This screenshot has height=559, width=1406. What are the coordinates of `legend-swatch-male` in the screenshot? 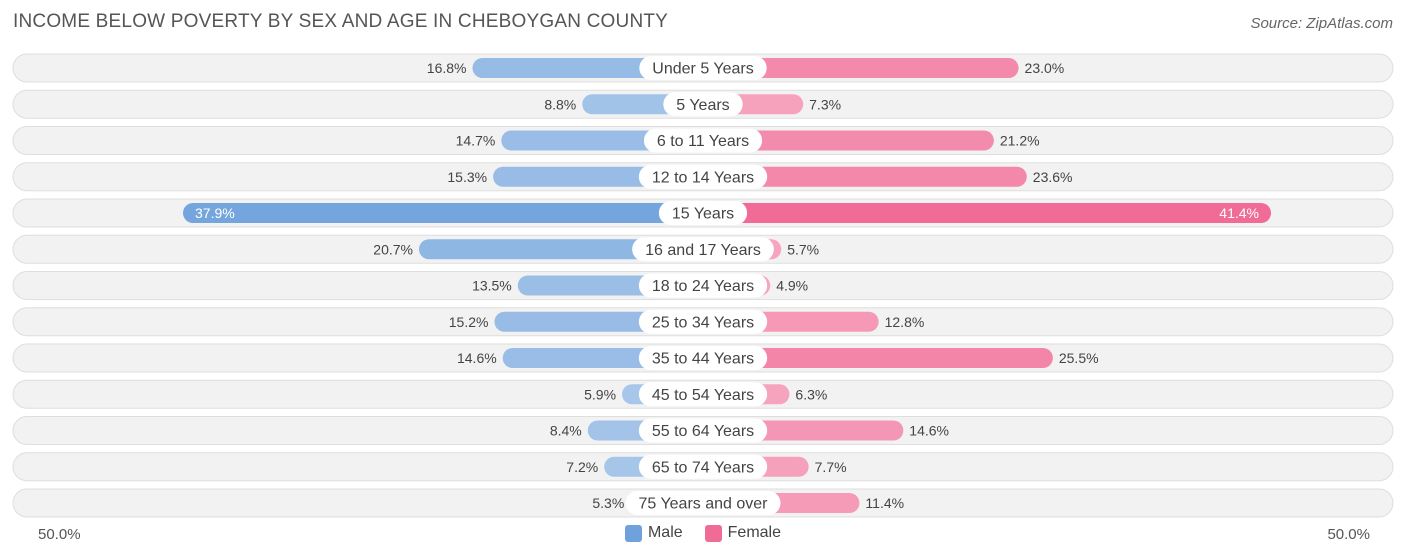 It's located at (633, 533).